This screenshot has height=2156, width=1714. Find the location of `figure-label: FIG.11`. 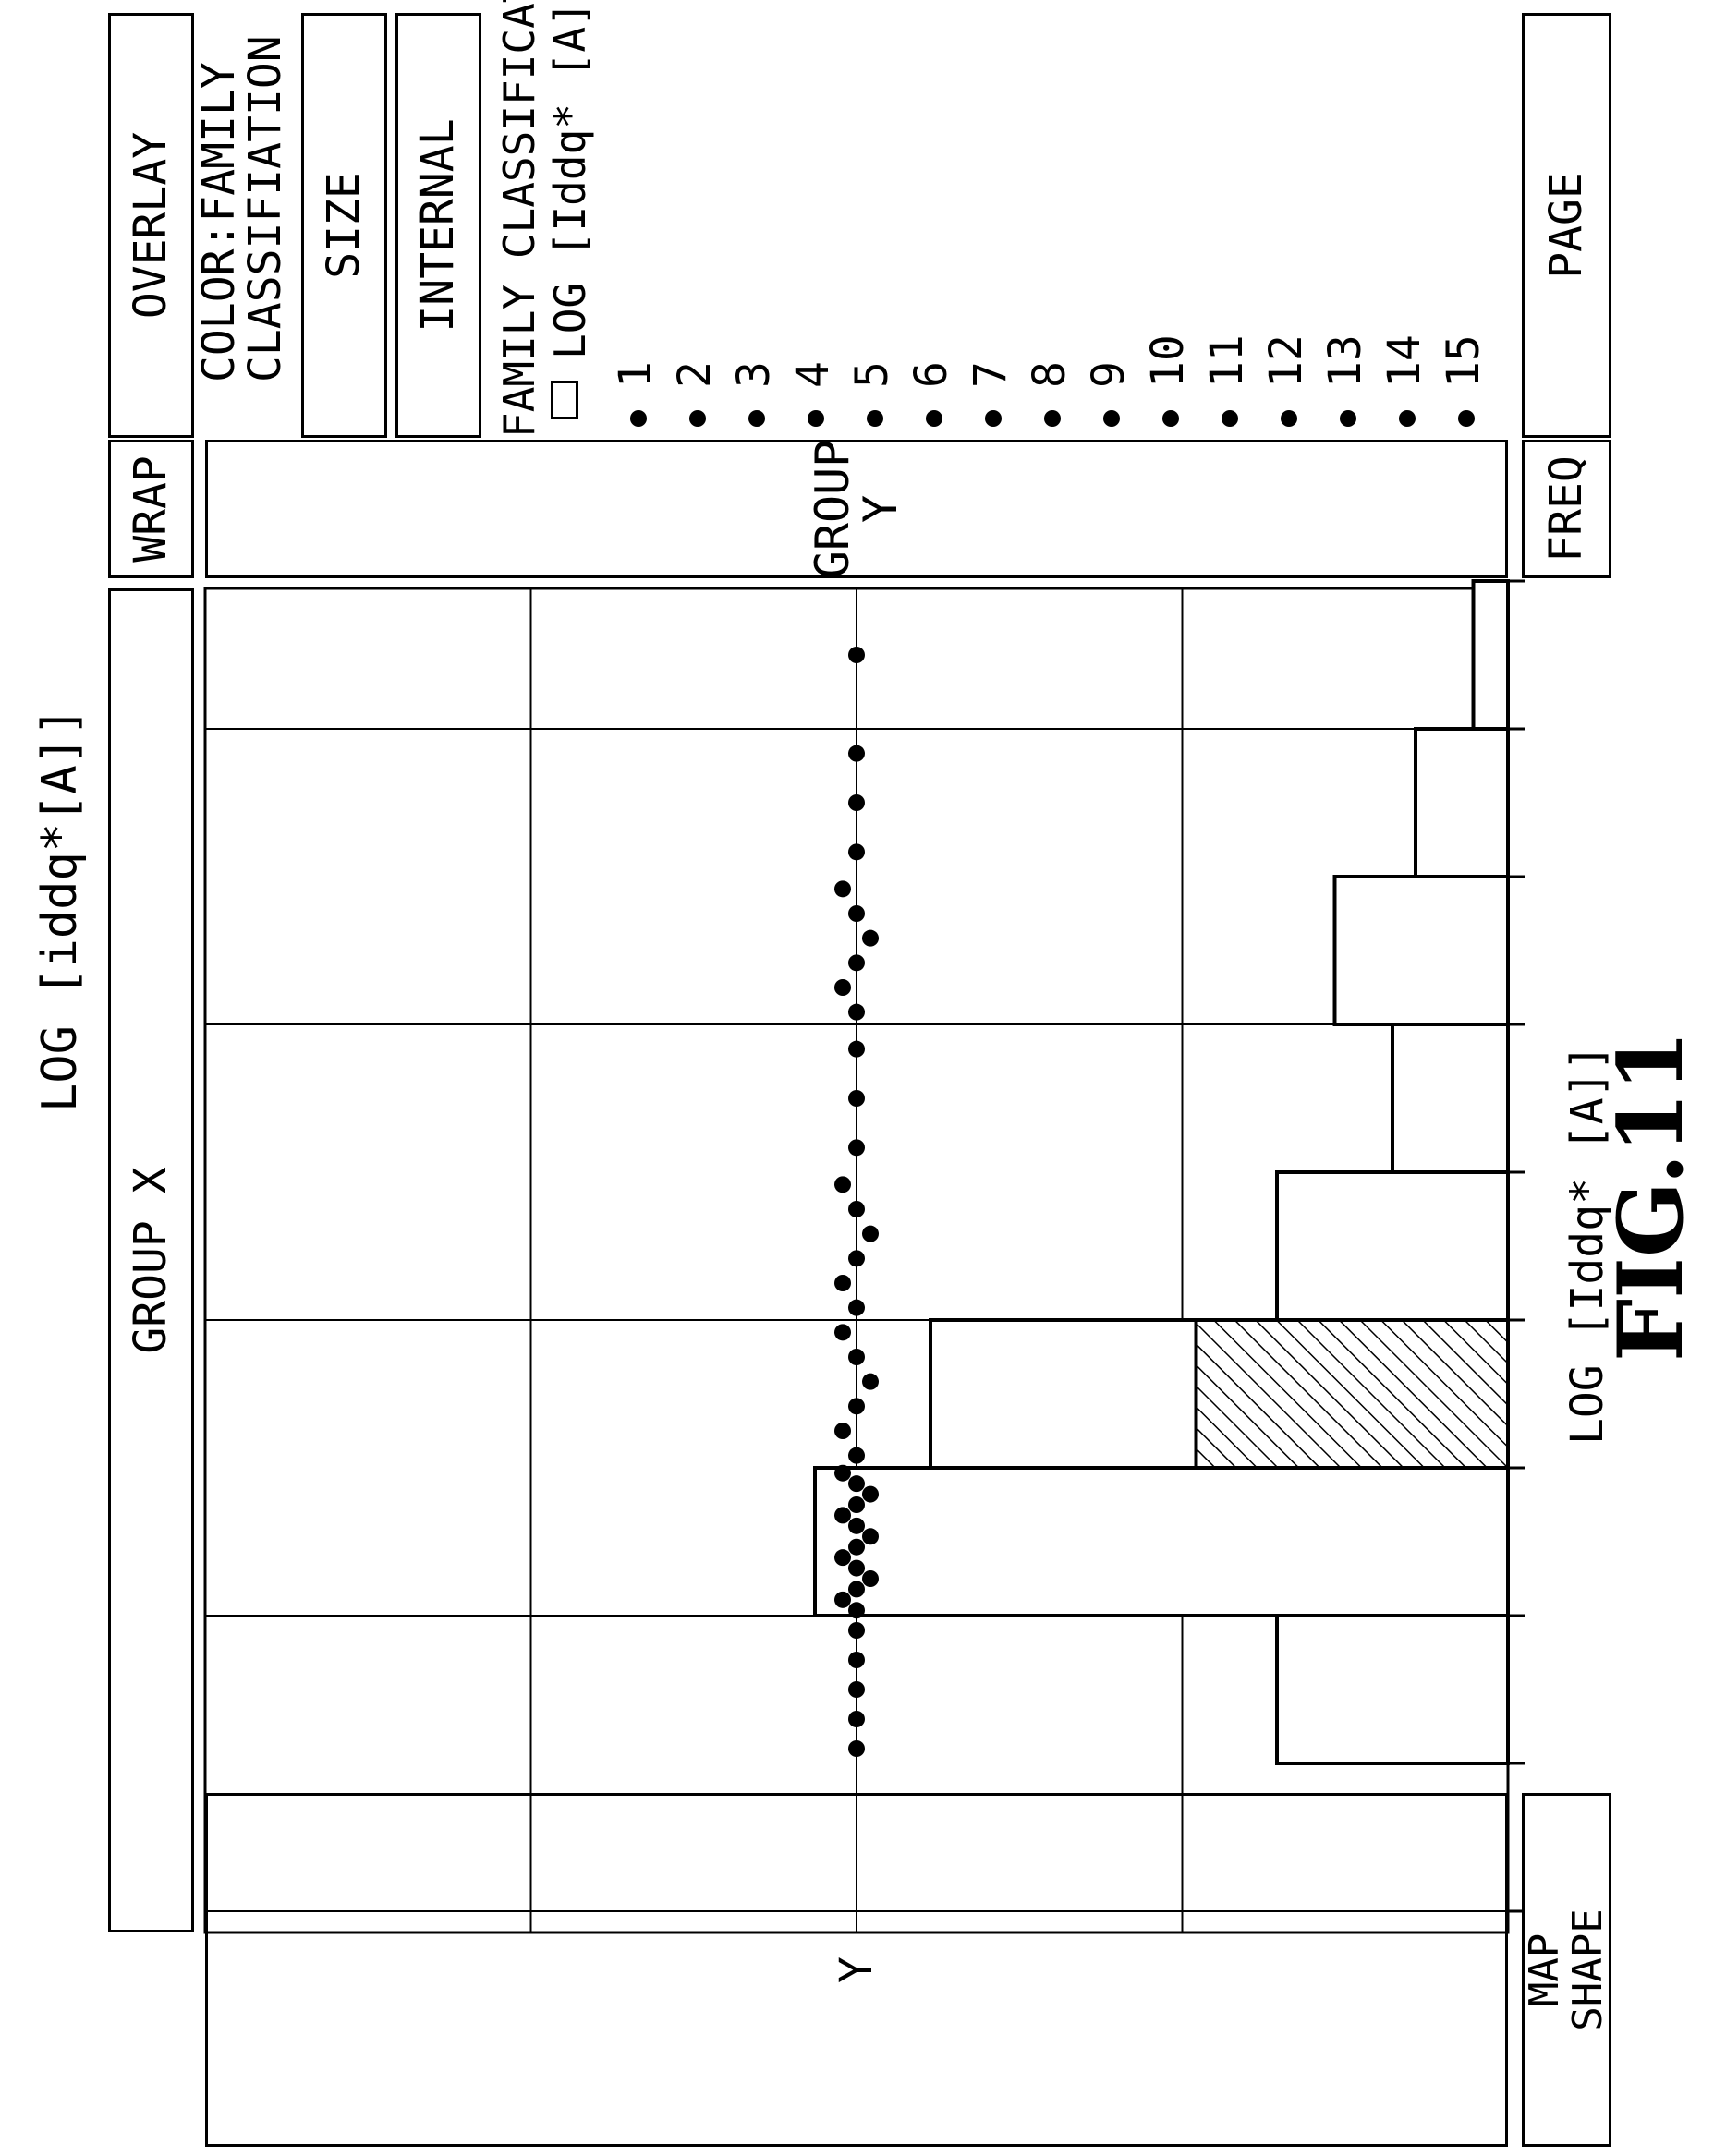

figure-label: FIG.11 is located at coordinates (1651, 1196).